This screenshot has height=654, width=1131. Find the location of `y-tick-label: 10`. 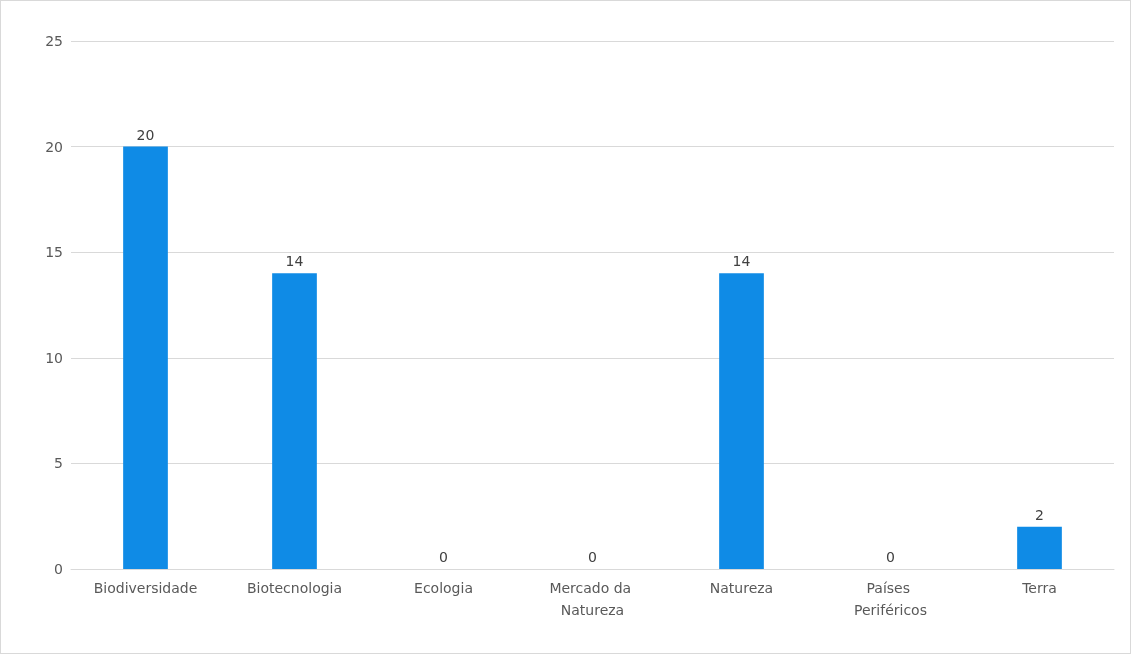

y-tick-label: 10 is located at coordinates (54, 357).